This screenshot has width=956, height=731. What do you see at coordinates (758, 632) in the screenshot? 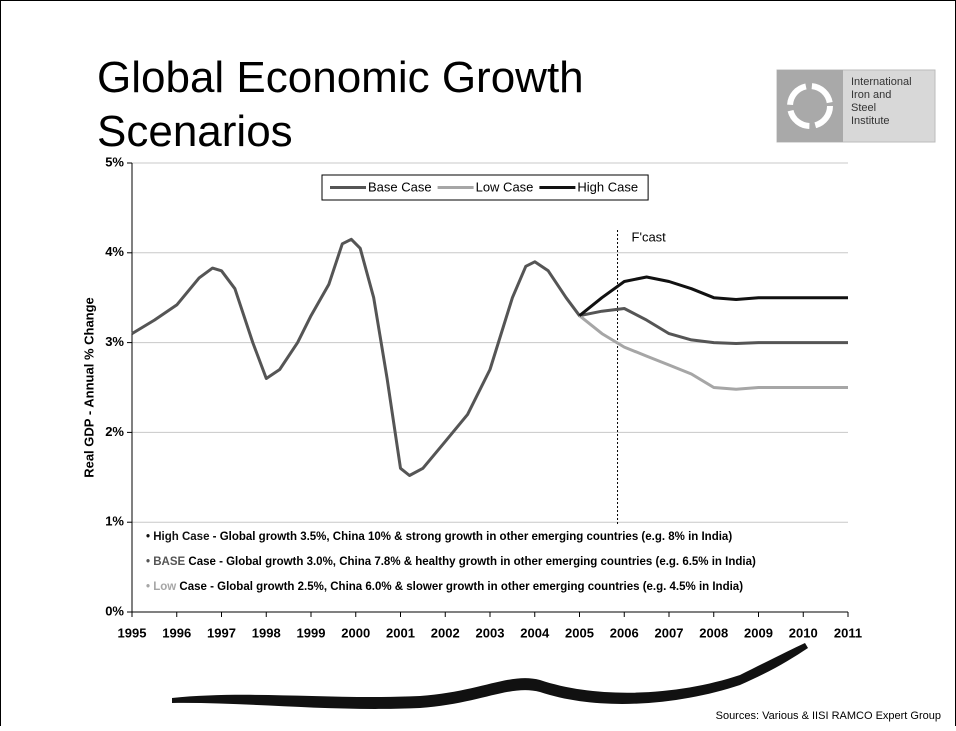
I see `x-tick-label: 2009` at bounding box center [758, 632].